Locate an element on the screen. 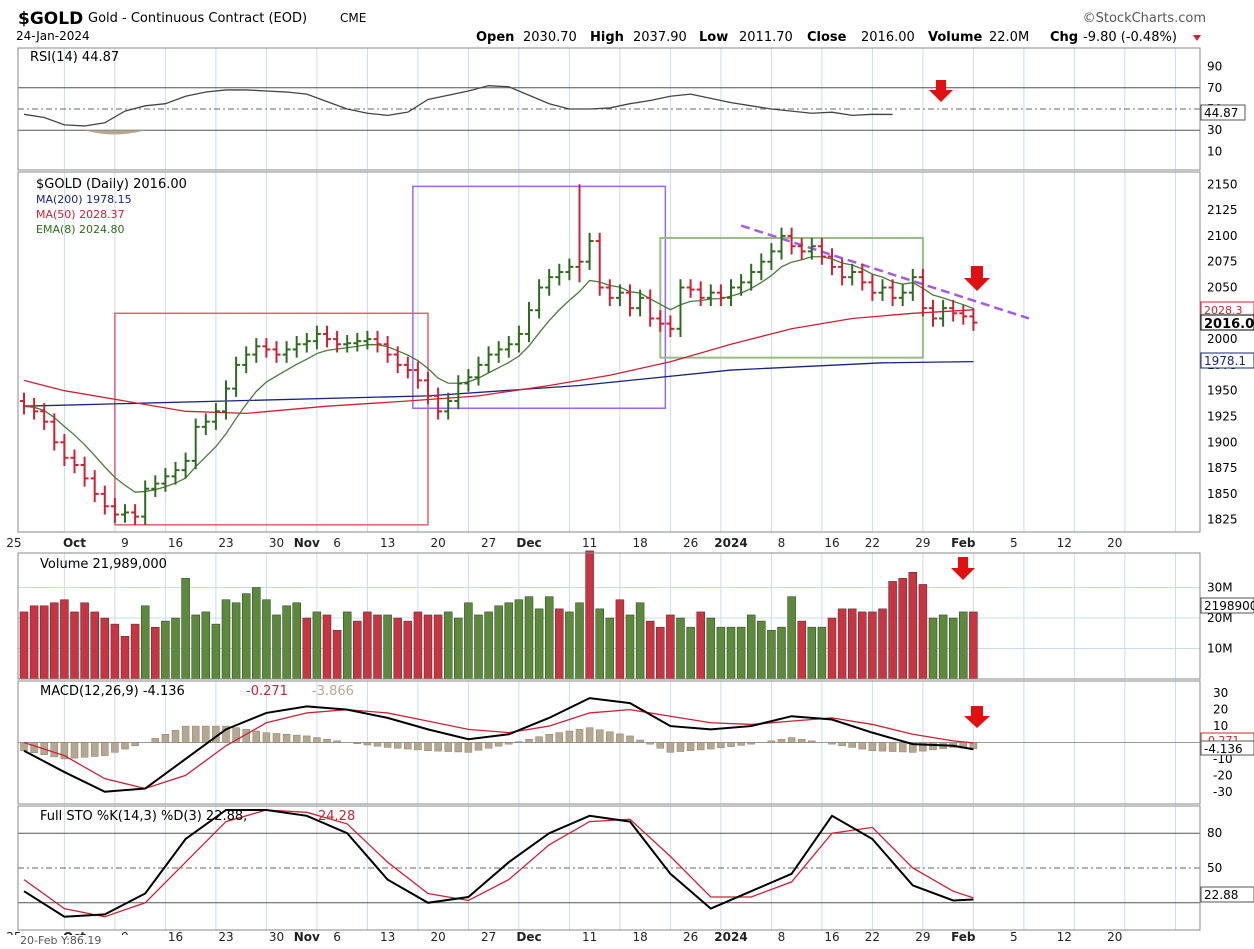 This screenshot has height=949, width=1254. volume-tick-label: 10M is located at coordinates (1220, 649).